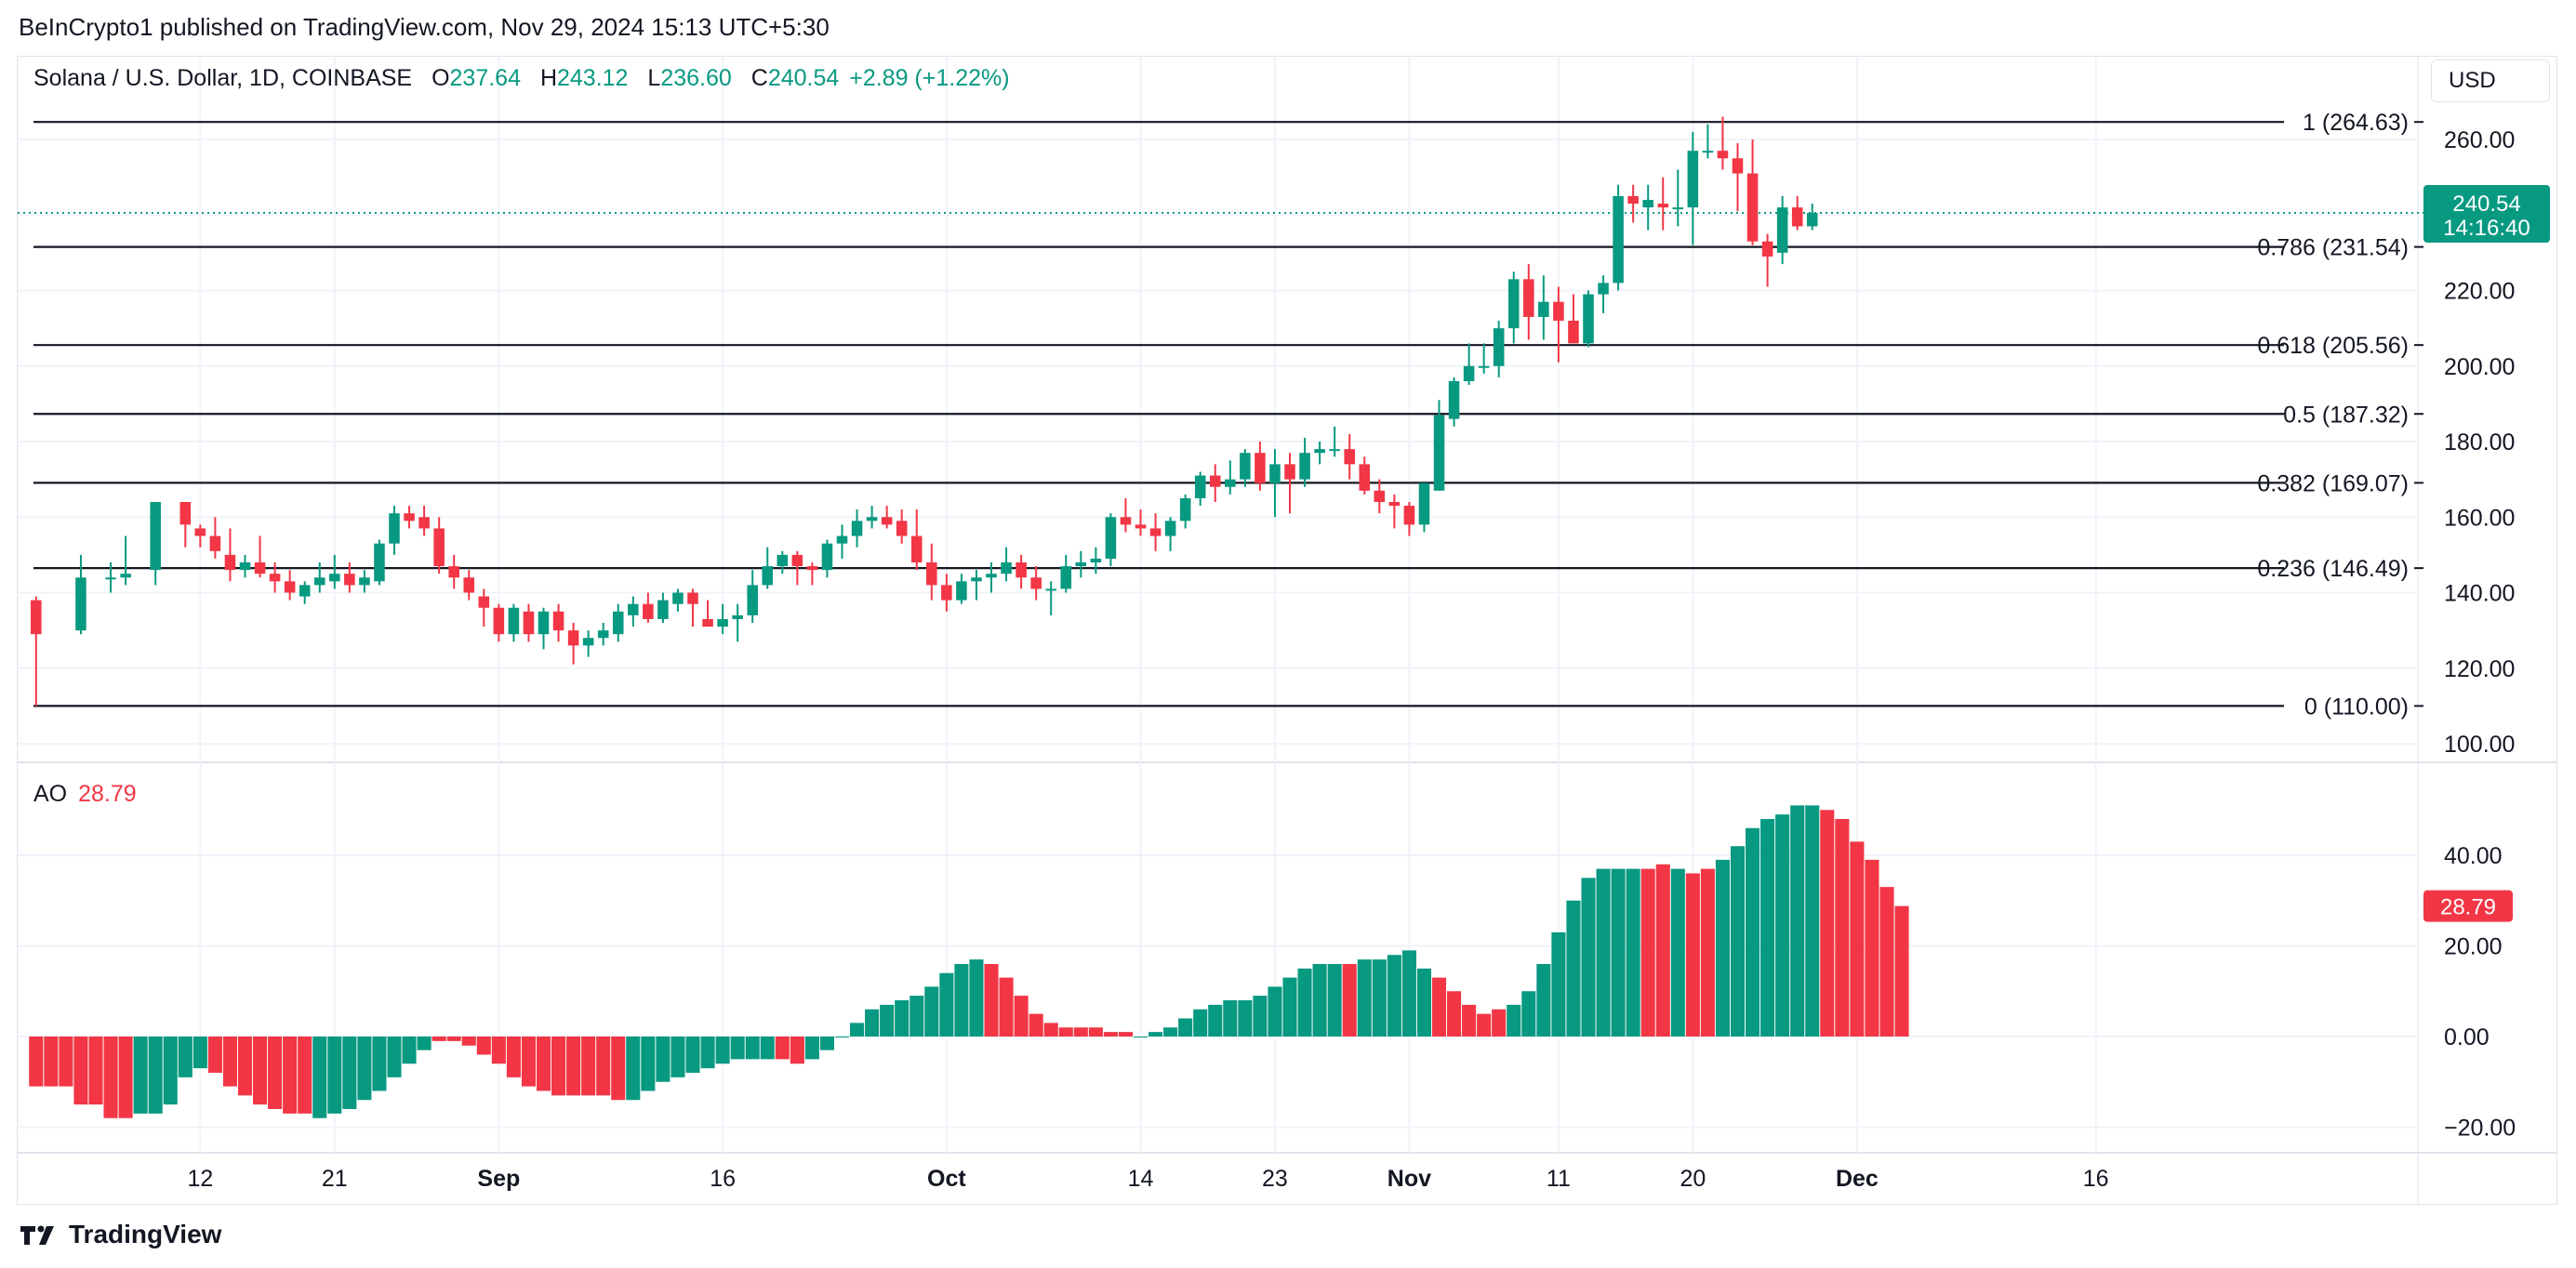 The height and width of the screenshot is (1268, 2576). I want to click on x-tick-label: Oct, so click(946, 1179).